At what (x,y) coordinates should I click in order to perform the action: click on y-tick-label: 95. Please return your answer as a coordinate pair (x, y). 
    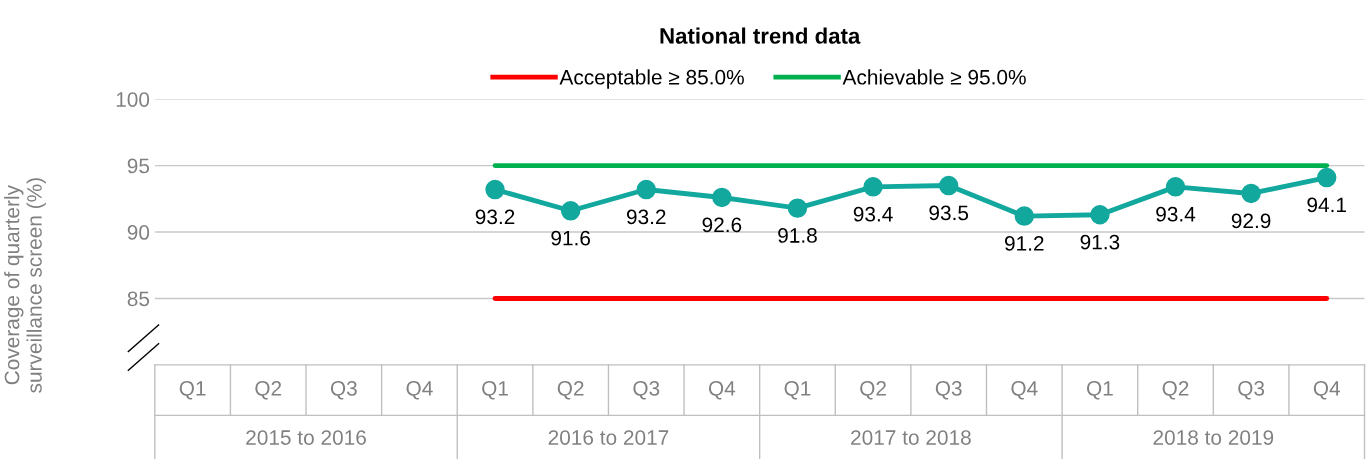
    Looking at the image, I should click on (138, 166).